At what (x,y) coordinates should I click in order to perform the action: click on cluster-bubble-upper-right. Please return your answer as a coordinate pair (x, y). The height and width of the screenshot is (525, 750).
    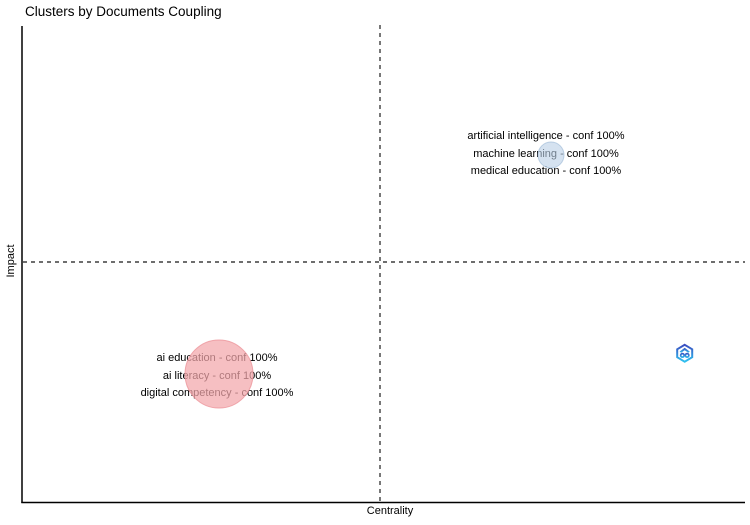
    Looking at the image, I should click on (551, 155).